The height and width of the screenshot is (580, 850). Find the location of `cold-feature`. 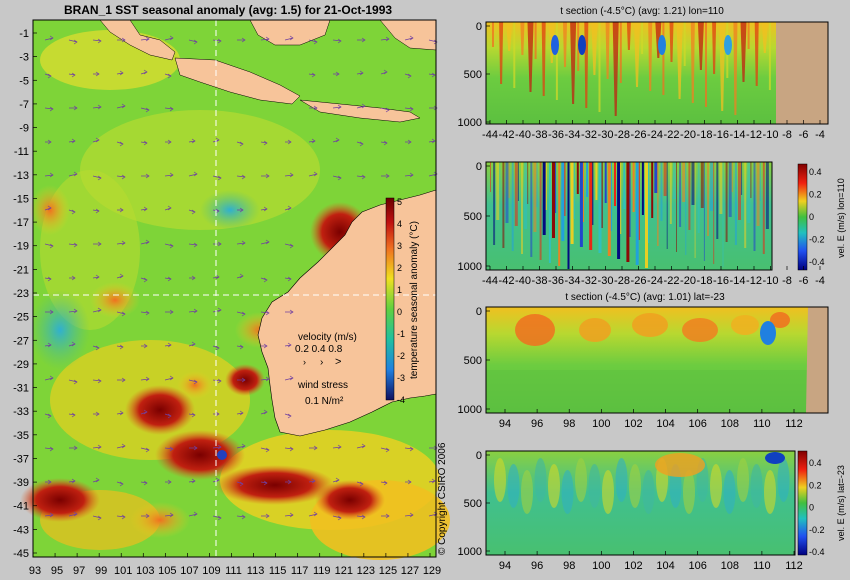

cold-feature is located at coordinates (662, 45).